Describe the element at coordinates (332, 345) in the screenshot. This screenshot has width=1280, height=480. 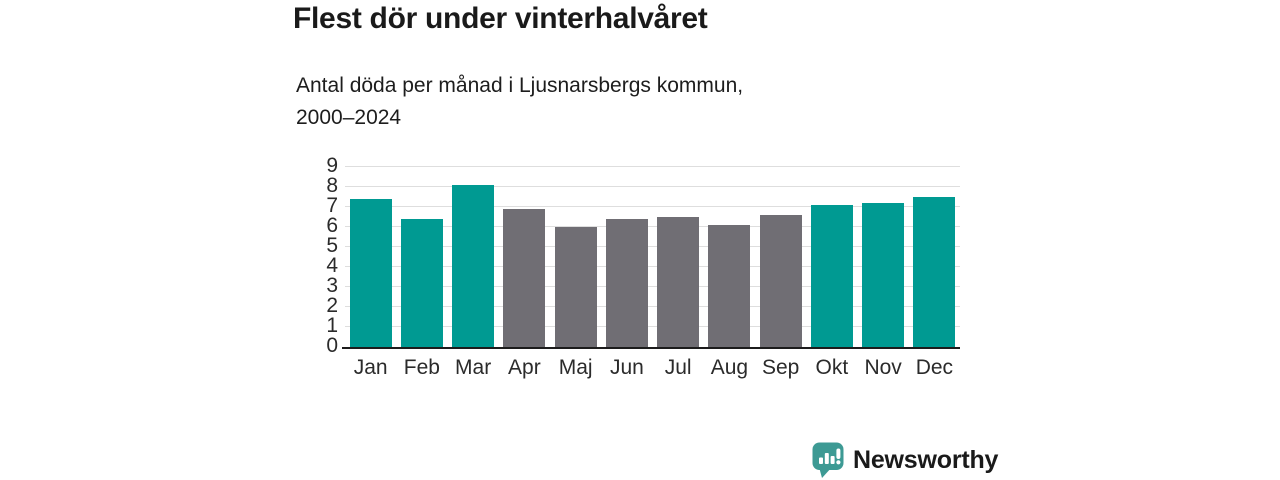
I see `y-tick-label: 0` at that location.